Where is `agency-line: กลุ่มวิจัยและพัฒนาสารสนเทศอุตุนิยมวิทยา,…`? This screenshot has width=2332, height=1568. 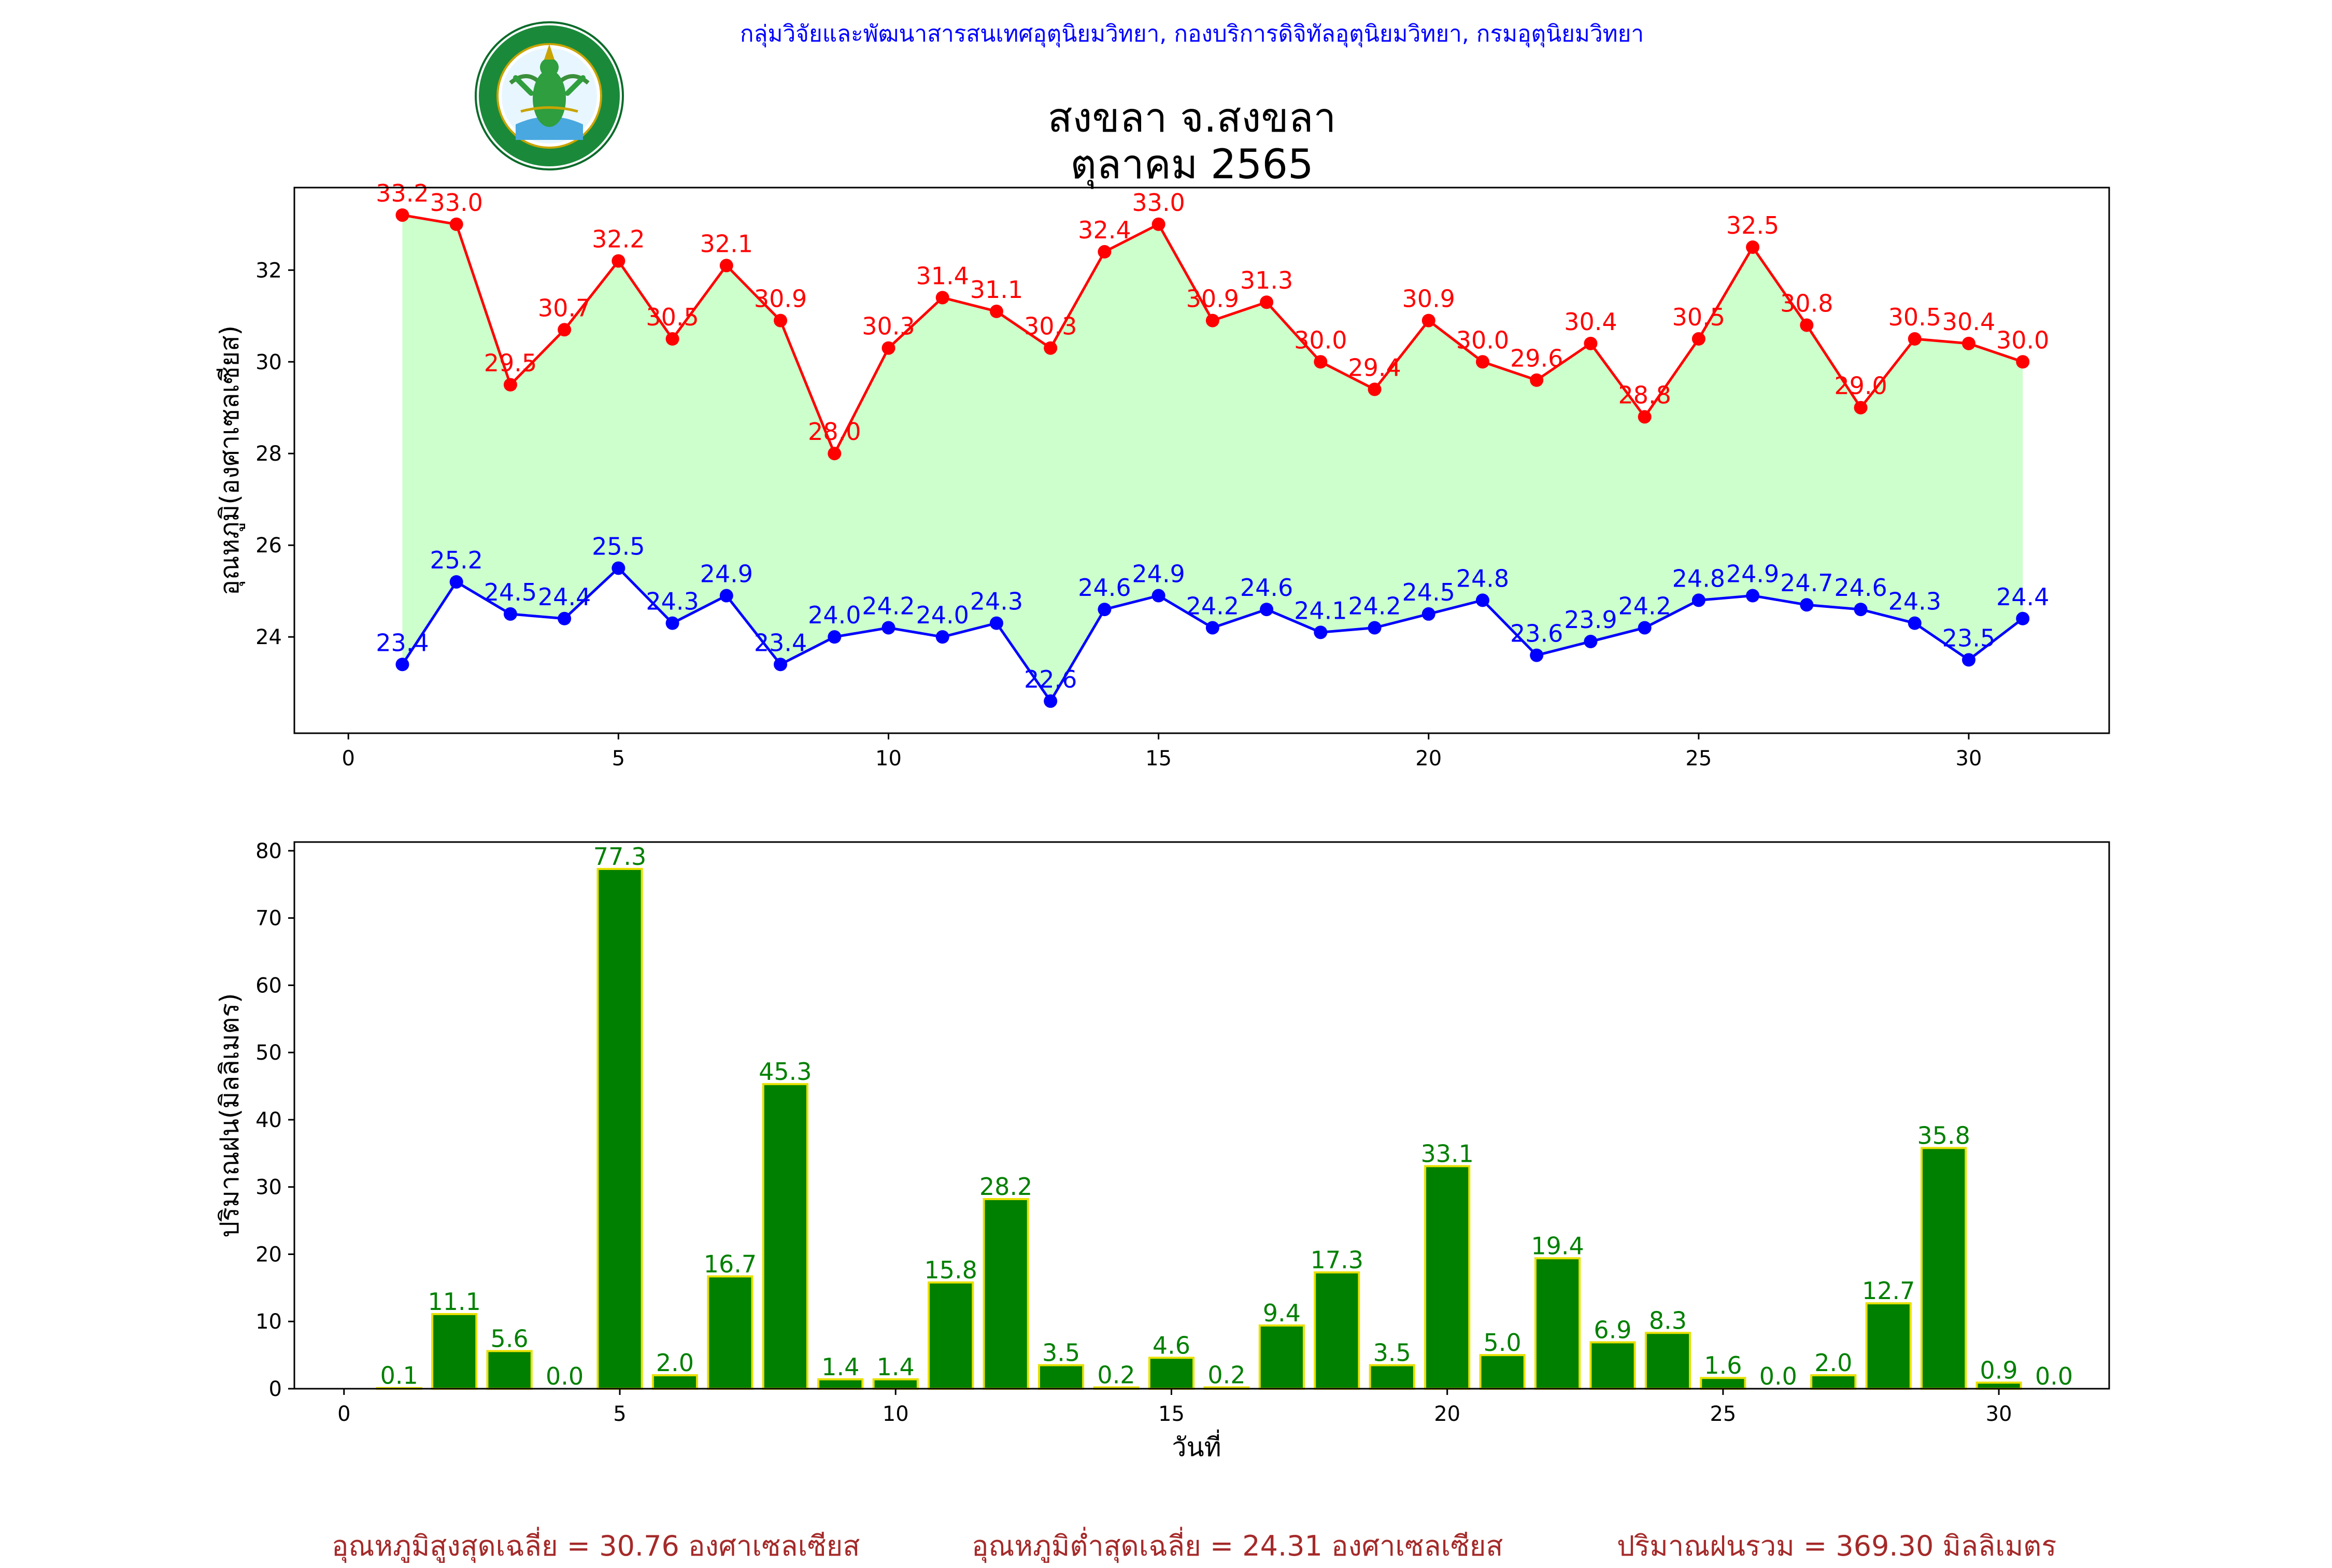
agency-line: กลุ่มวิจัยและพัฒนาสารสนเทศอุตุนิยมวิทยา,… is located at coordinates (1192, 34).